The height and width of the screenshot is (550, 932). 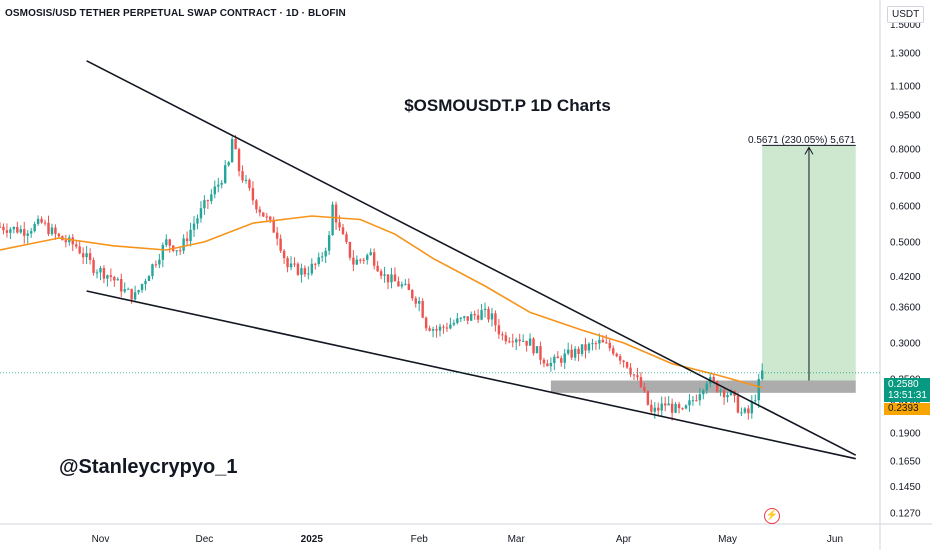 I want to click on y-tick-label: 0.3600, so click(x=905, y=307).